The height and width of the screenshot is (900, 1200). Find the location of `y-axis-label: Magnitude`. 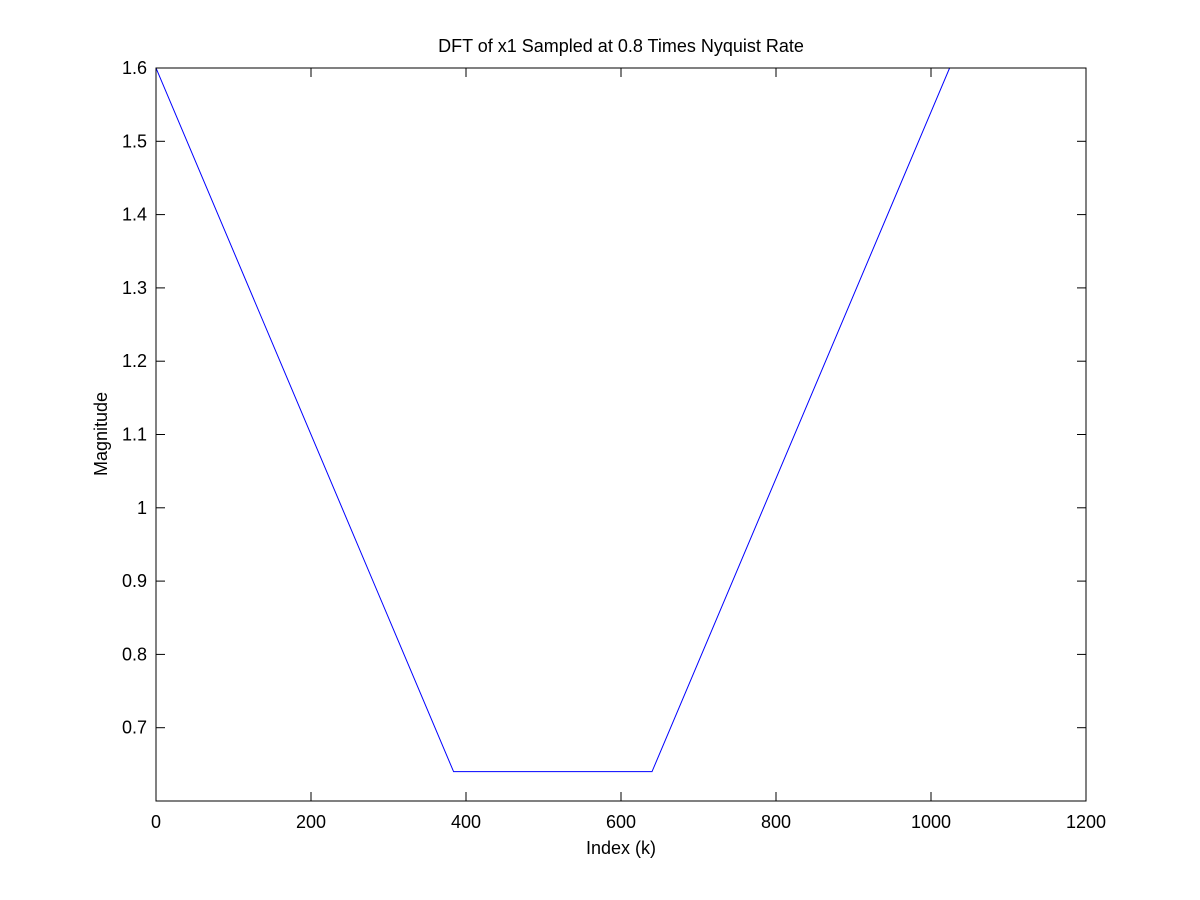

y-axis-label: Magnitude is located at coordinates (101, 434).